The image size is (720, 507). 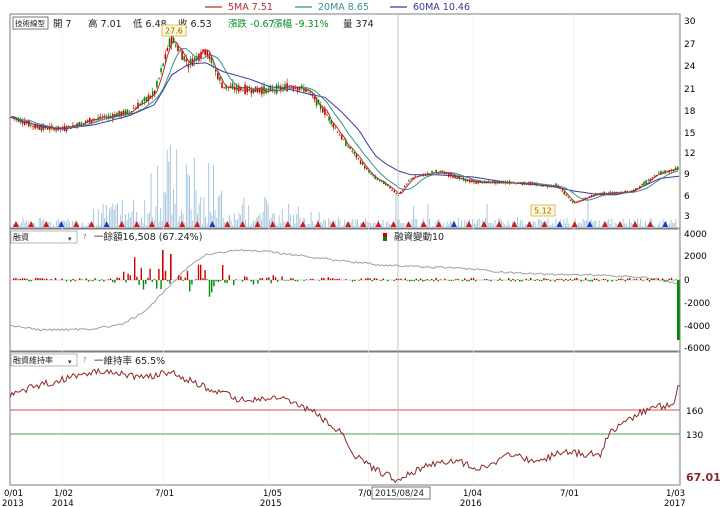 I want to click on crosshair-date: 2015/08/24, so click(x=399, y=494).